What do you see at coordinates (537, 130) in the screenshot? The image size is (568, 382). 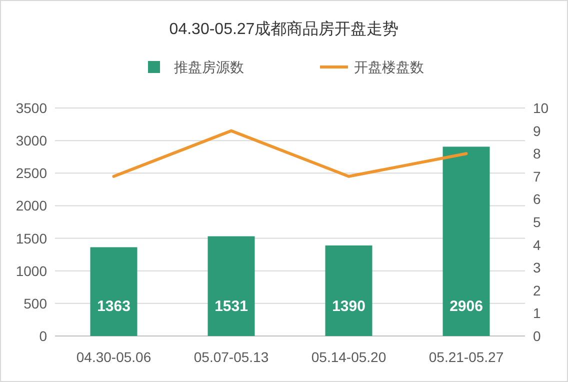 I see `y2-tick-label: 9` at bounding box center [537, 130].